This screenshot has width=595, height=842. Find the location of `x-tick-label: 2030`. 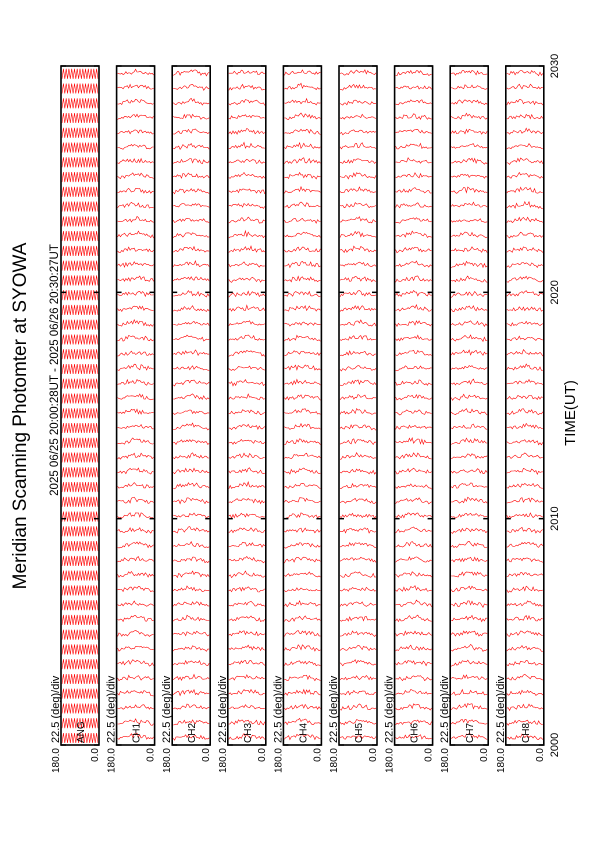

x-tick-label: 2030 is located at coordinates (555, 66).